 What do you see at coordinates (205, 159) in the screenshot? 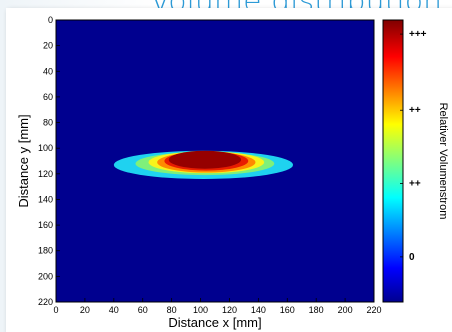
I see `hotspot-darkred` at bounding box center [205, 159].